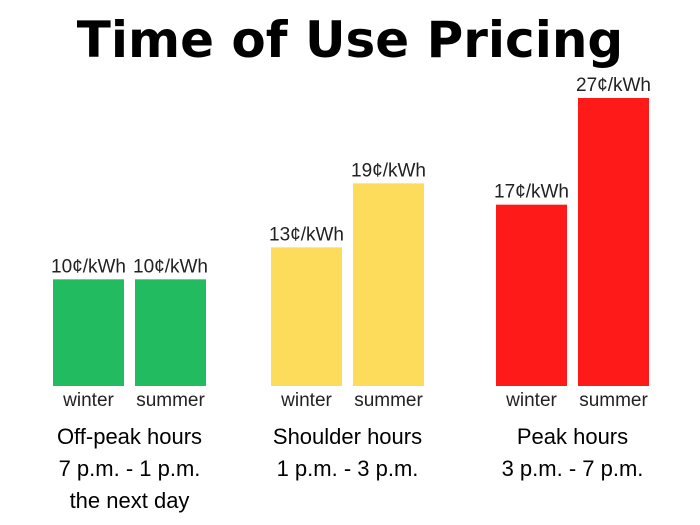 The width and height of the screenshot is (700, 525). What do you see at coordinates (348, 468) in the screenshot?
I see `time-range-label: 1 p.m. - 3 p.m.` at bounding box center [348, 468].